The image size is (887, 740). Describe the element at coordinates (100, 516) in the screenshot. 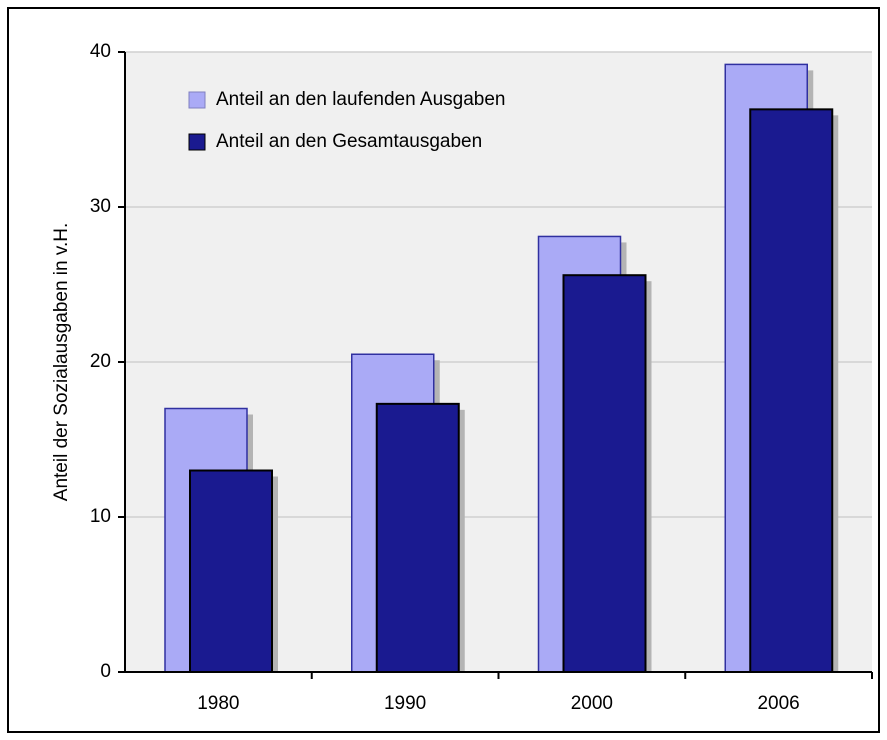

I see `y-tick-label: 10` at that location.